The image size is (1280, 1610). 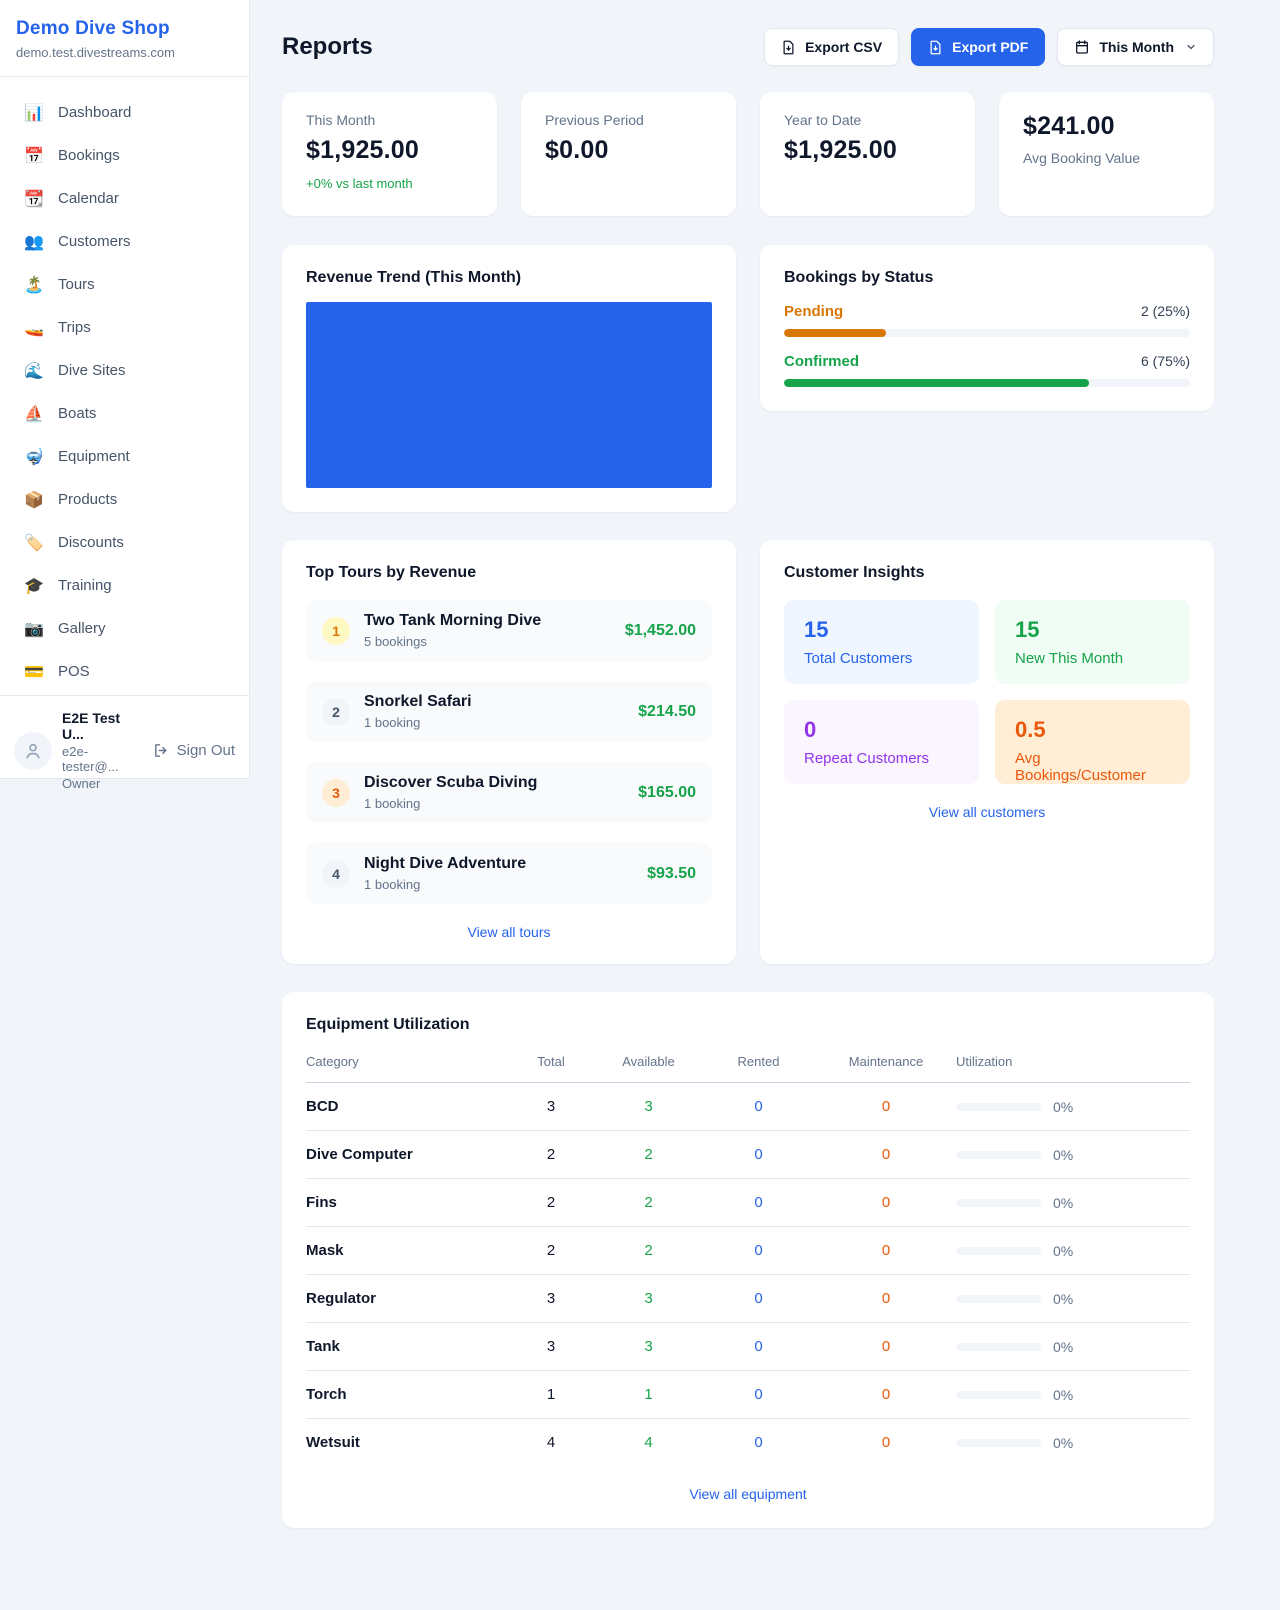 I want to click on status-list: Pending 2 (25%) Confirmed 6 (75%), so click(x=987, y=345).